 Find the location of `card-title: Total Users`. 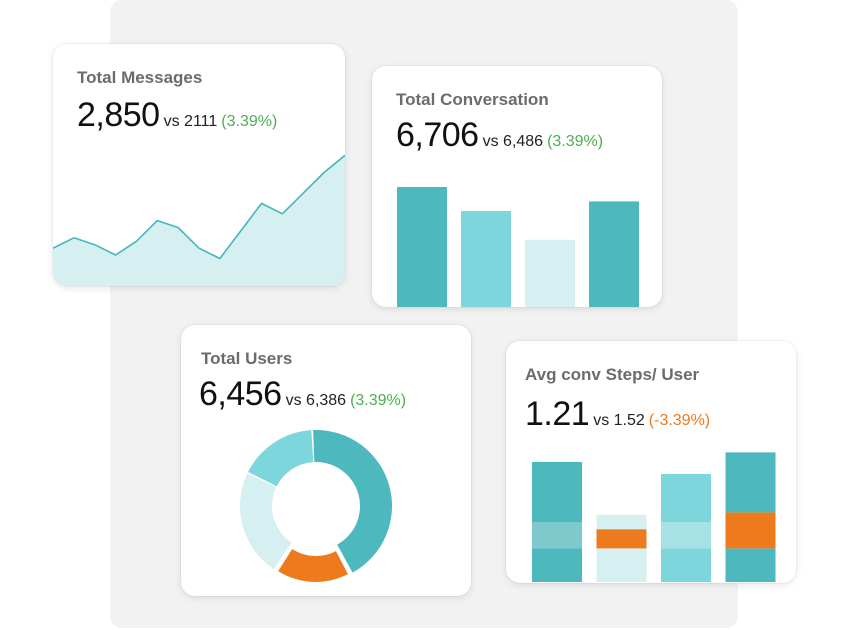

card-title: Total Users is located at coordinates (247, 358).